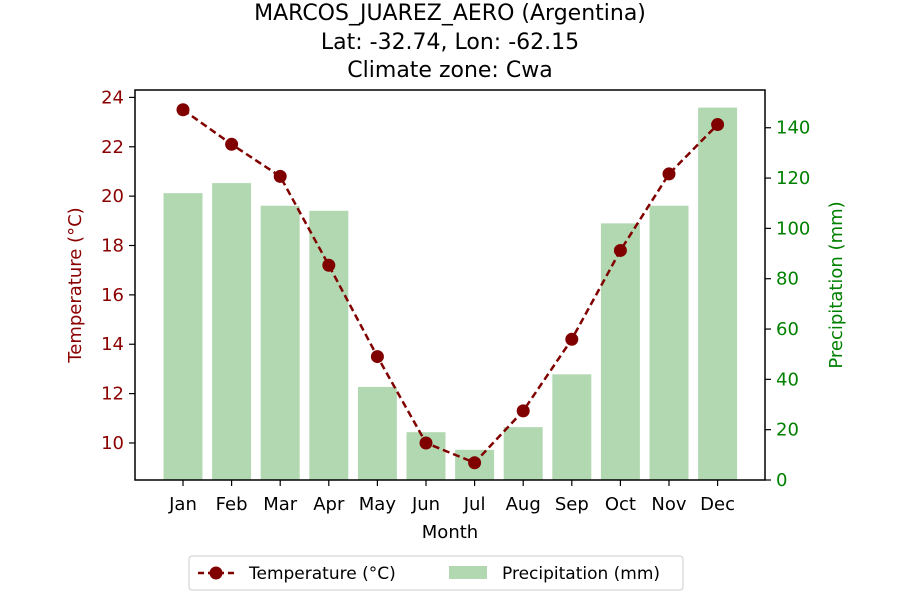 The height and width of the screenshot is (600, 900). Describe the element at coordinates (112, 295) in the screenshot. I see `temperature-tick-label-16: 16` at that location.